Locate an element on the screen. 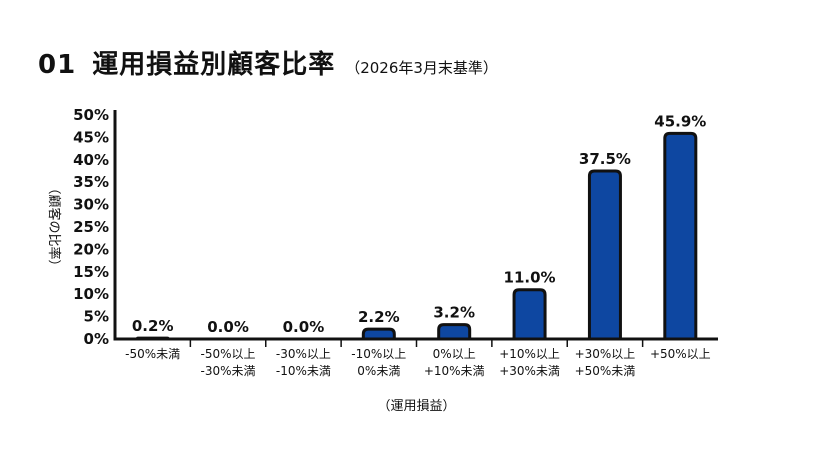 The height and width of the screenshot is (451, 814). y-tick-label: 20% is located at coordinates (91, 249).